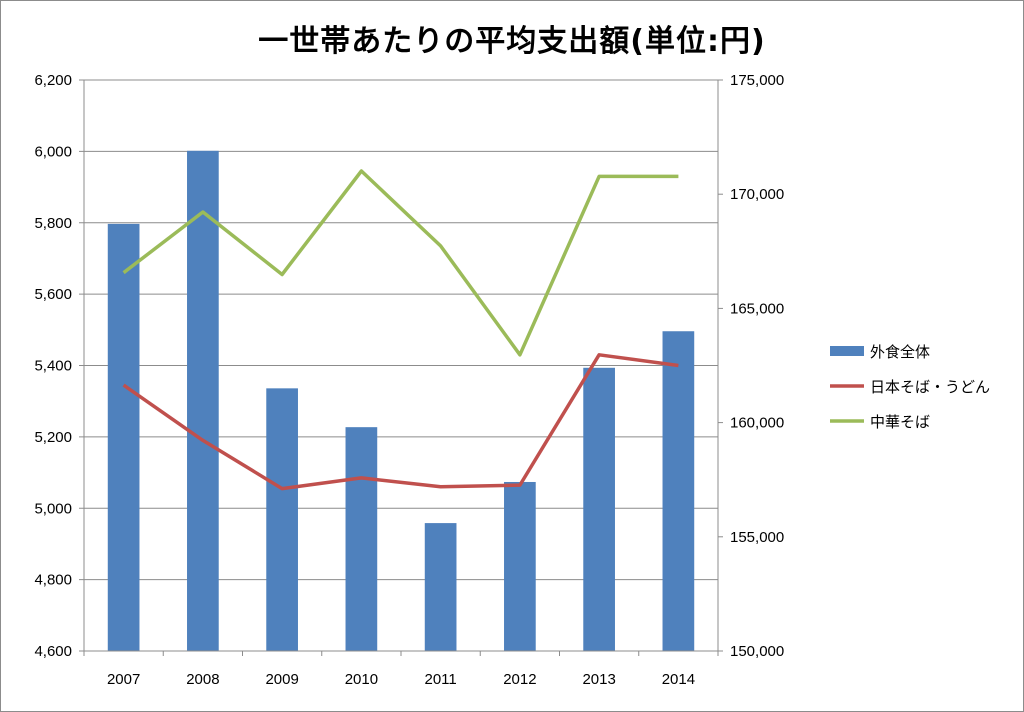  I want to click on legend-label-中華そば: 中華そば, so click(900, 422).